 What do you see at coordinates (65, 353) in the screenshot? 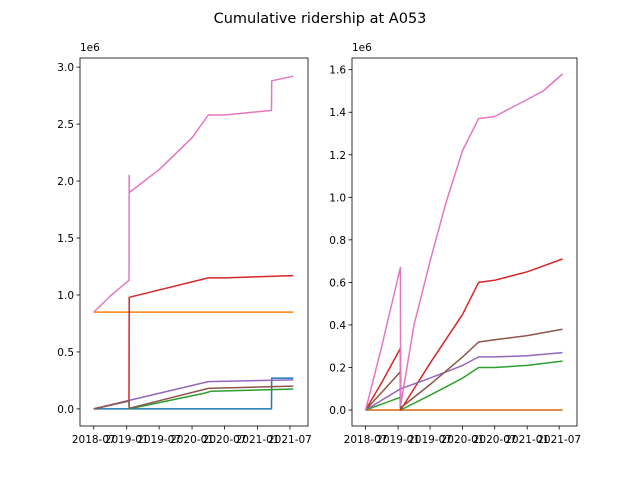
I see `y-tick-label: 0.5` at bounding box center [65, 353].